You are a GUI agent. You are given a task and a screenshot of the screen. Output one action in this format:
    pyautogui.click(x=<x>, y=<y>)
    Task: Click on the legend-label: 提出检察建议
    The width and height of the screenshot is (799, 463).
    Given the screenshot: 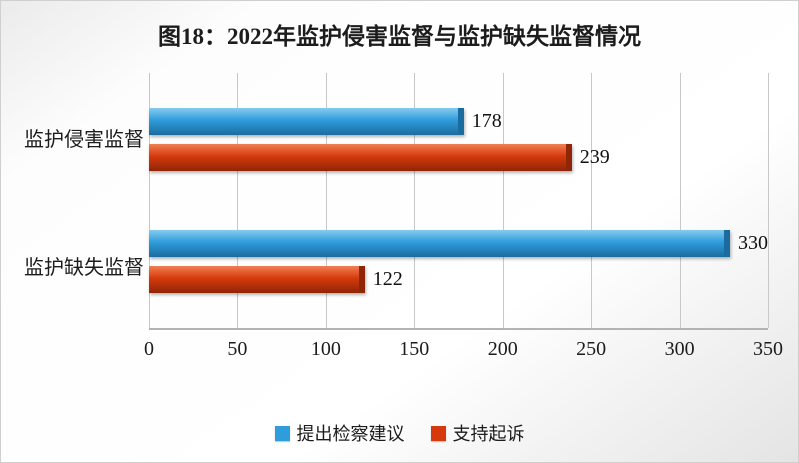 What is the action you would take?
    pyautogui.click(x=350, y=434)
    